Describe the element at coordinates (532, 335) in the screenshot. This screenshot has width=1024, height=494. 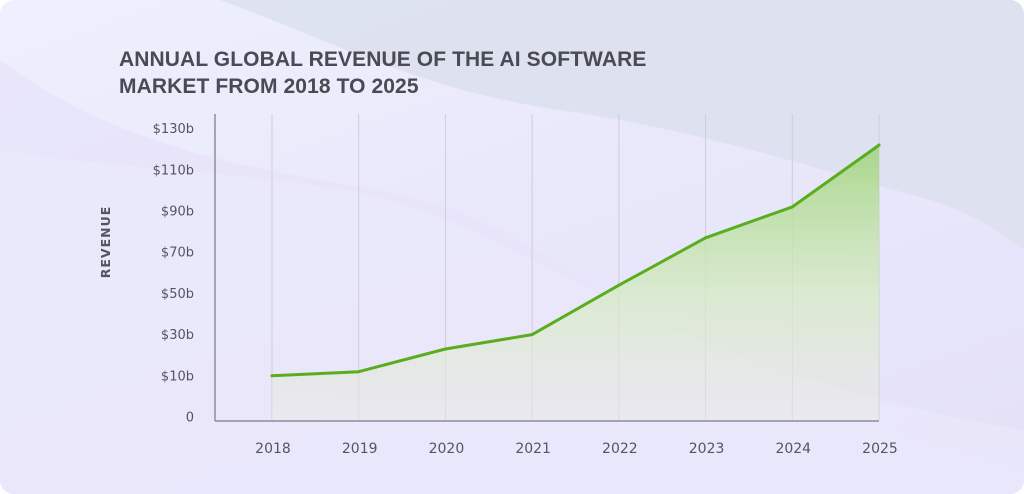
I see `data-point-2021` at that location.